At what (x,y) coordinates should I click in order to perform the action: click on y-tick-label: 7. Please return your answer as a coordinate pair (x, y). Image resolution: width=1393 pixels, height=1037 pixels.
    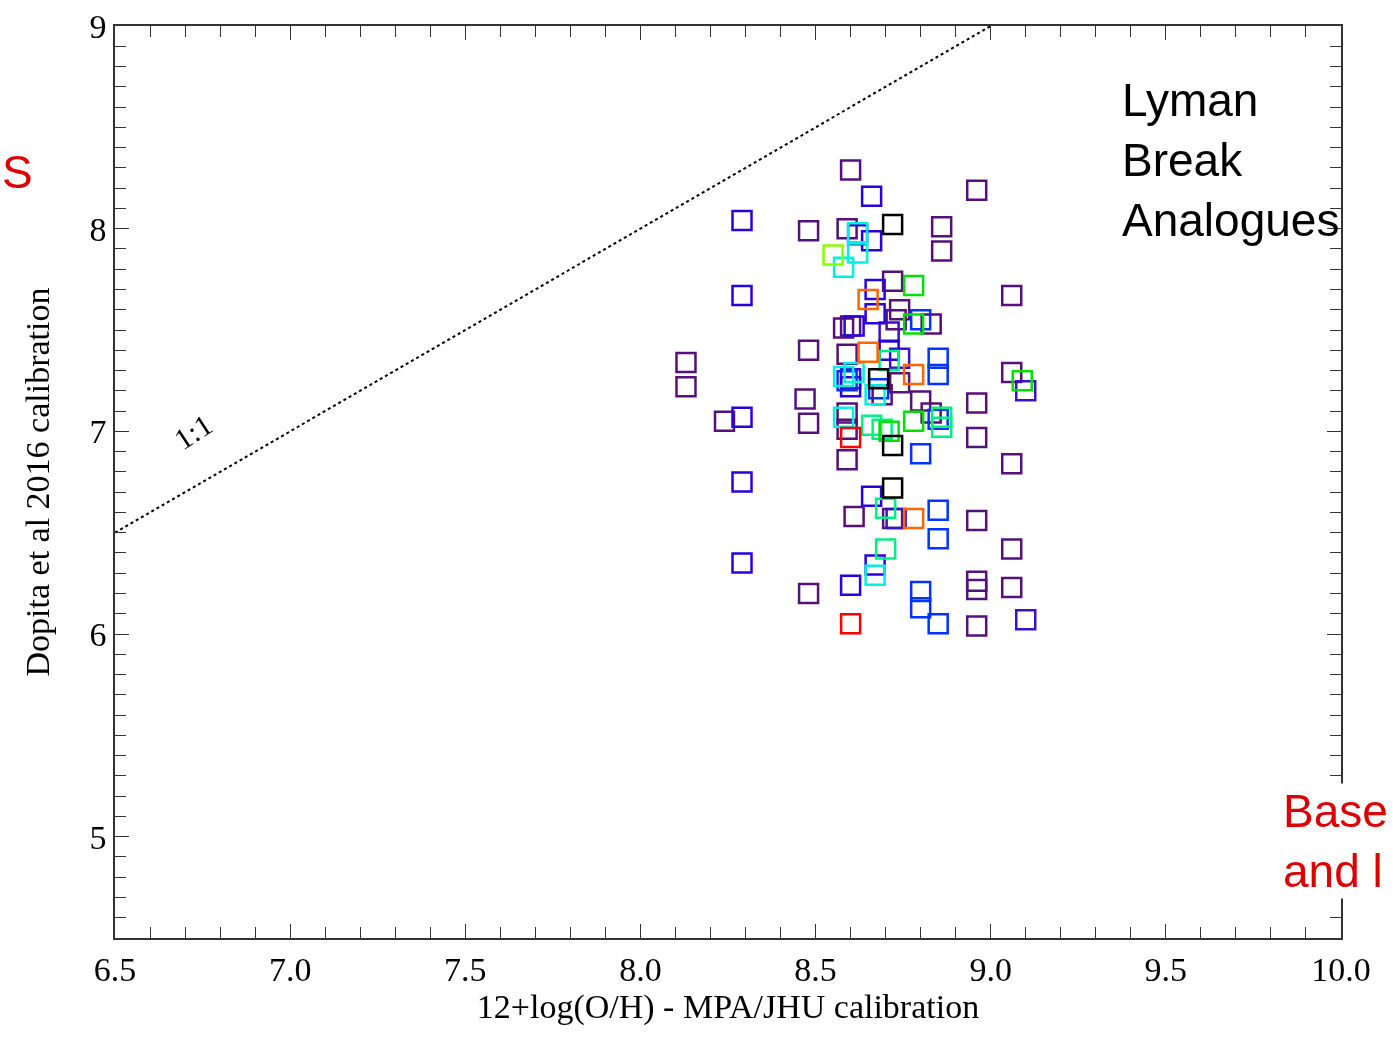
    Looking at the image, I should click on (98, 432).